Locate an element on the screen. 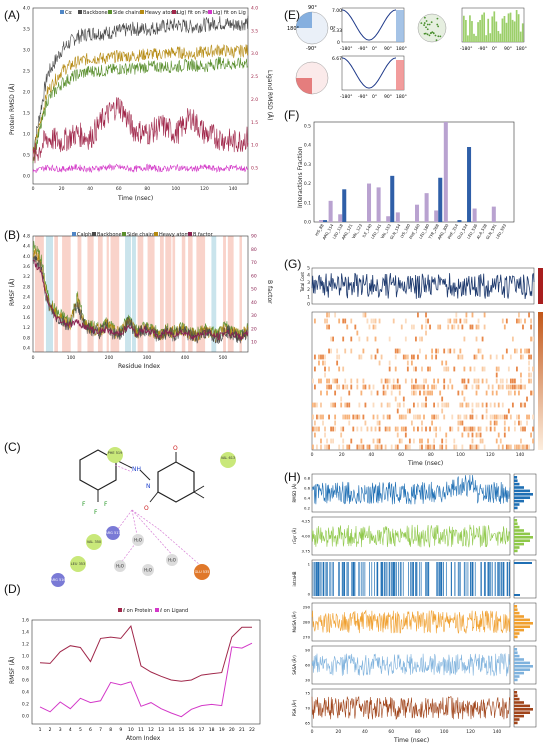  b-y2tick-tick-0: 10 is located at coordinates (254, 343).